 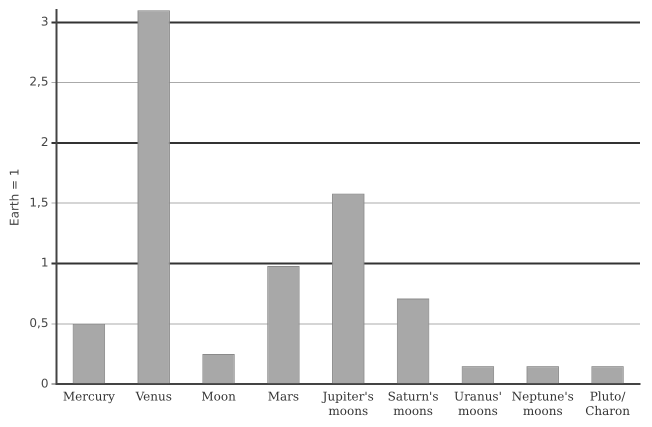 What do you see at coordinates (478, 404) in the screenshot?
I see `x-tick-label: Uranus' moons` at bounding box center [478, 404].